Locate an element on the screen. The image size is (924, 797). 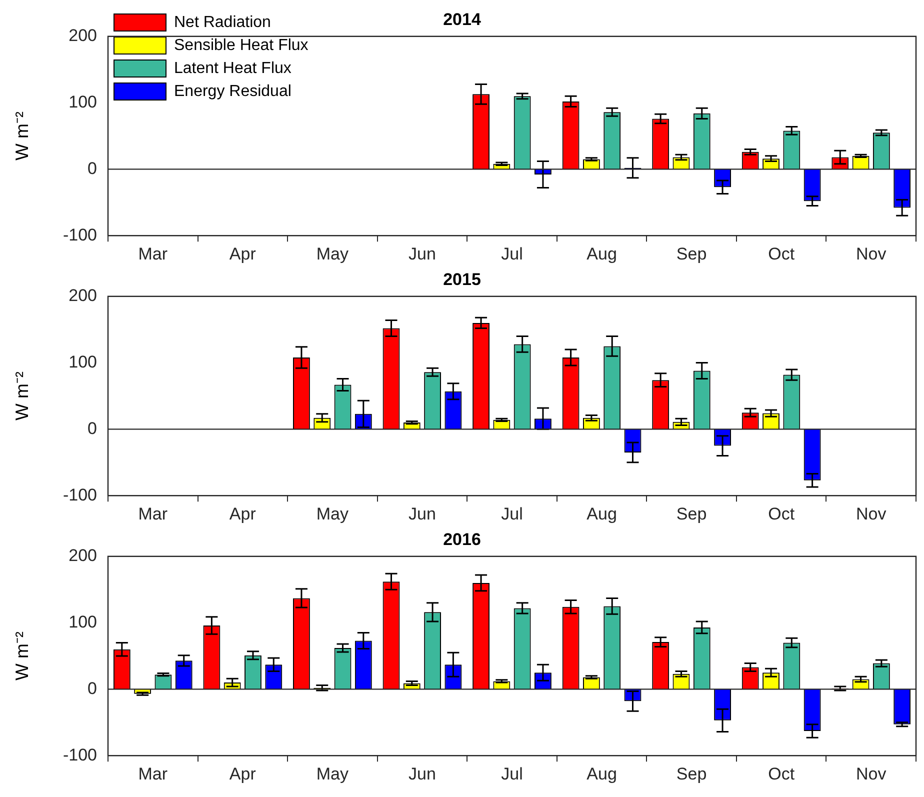
legend-label: Net Radiation is located at coordinates (222, 22).